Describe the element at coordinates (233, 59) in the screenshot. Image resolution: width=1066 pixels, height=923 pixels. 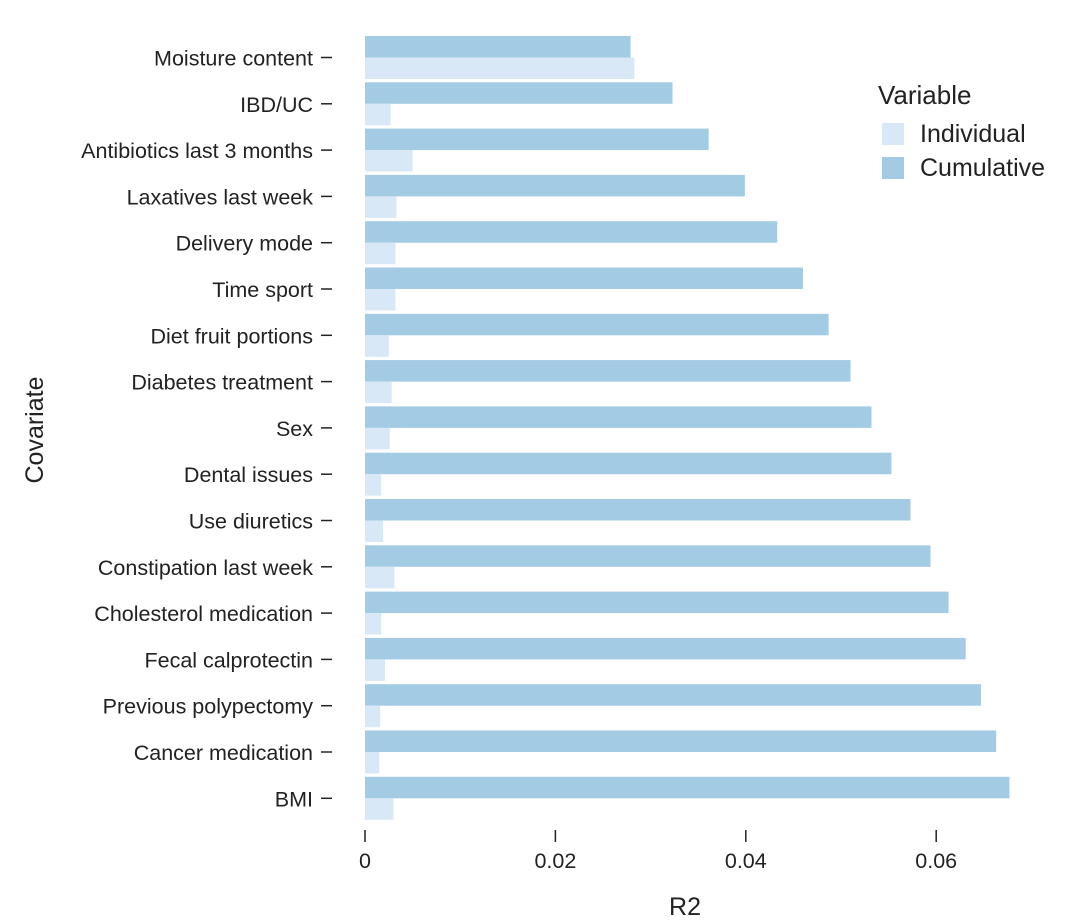
I see `y-tick-label: Moisture content` at that location.